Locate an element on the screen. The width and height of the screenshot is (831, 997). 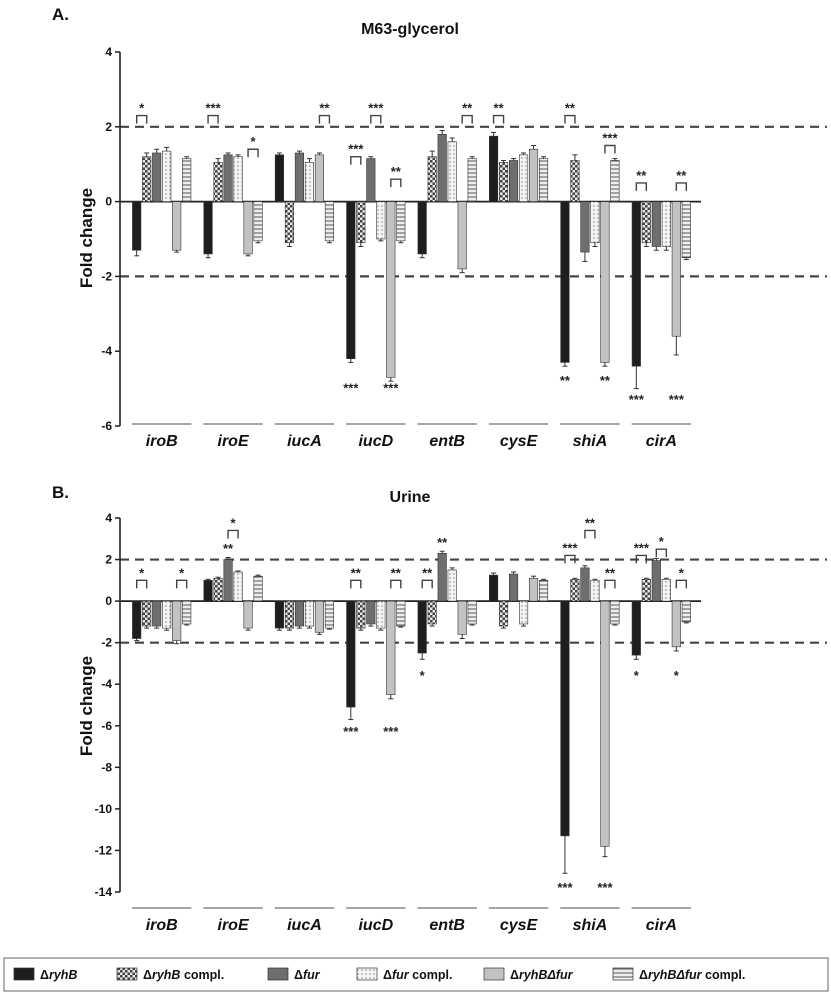
y-tick-label: -12 is located at coordinates (104, 850).